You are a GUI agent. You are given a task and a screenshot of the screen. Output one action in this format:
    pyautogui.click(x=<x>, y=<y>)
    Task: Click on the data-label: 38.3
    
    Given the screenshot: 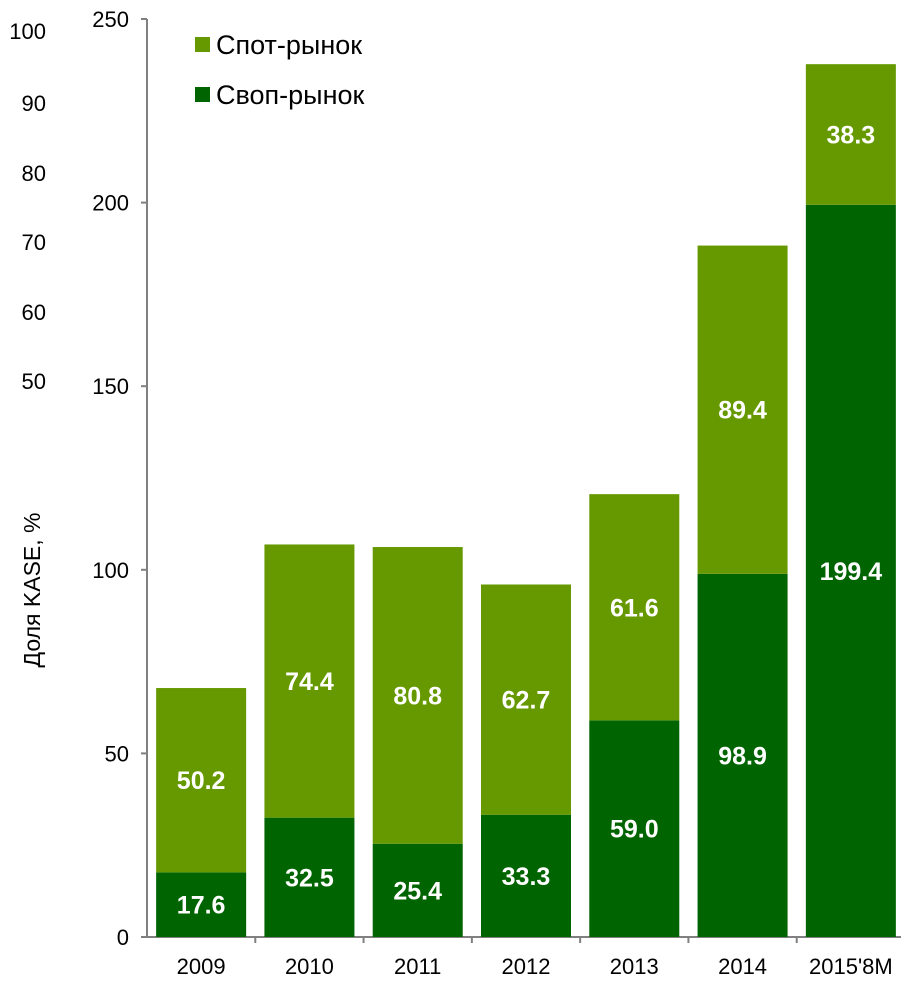 What is the action you would take?
    pyautogui.click(x=851, y=135)
    